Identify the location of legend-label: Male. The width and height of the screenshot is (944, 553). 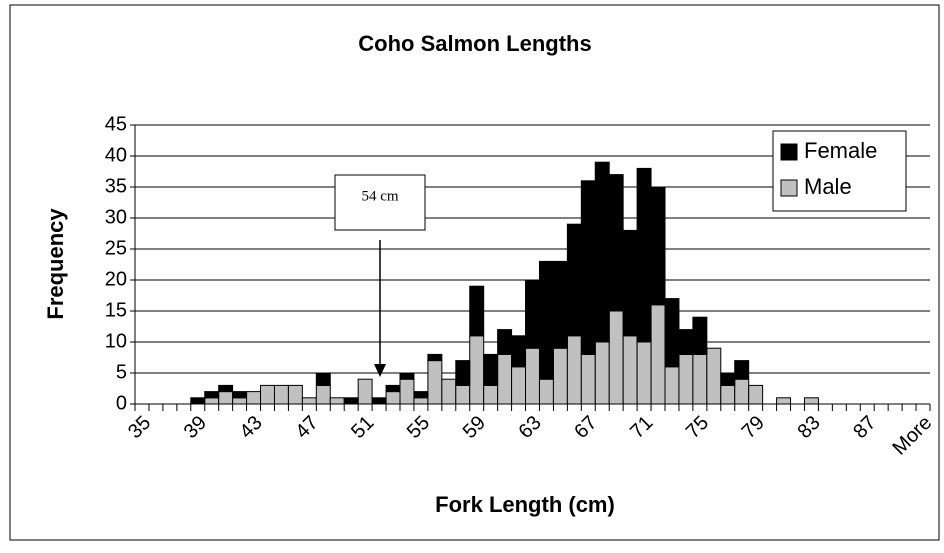
(828, 186).